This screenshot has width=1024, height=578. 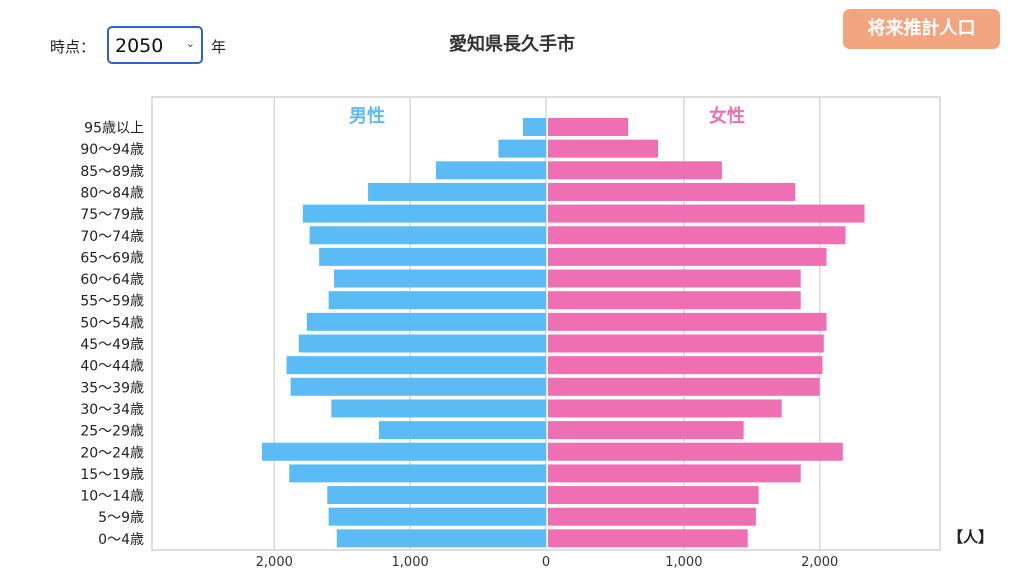 What do you see at coordinates (112, 453) in the screenshot?
I see `age-group-label: 20〜24歳` at bounding box center [112, 453].